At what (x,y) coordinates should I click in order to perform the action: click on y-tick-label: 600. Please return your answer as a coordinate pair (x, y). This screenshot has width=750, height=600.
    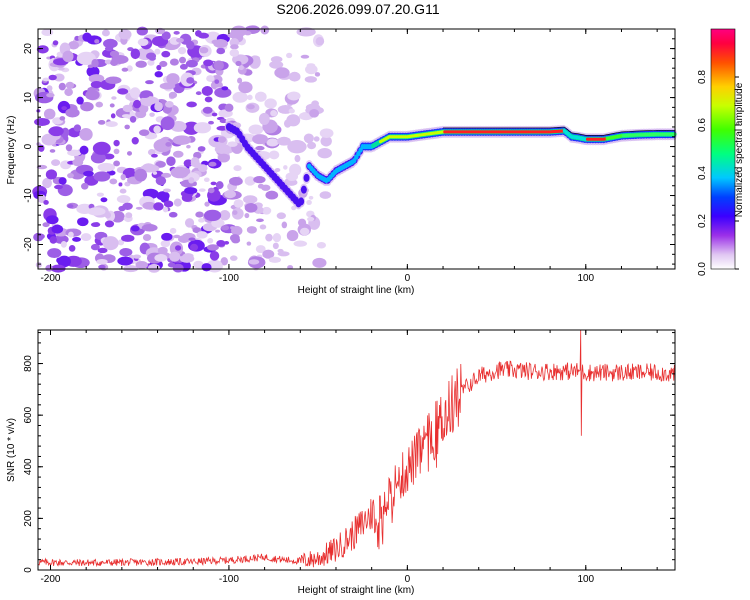
    Looking at the image, I should click on (28, 414).